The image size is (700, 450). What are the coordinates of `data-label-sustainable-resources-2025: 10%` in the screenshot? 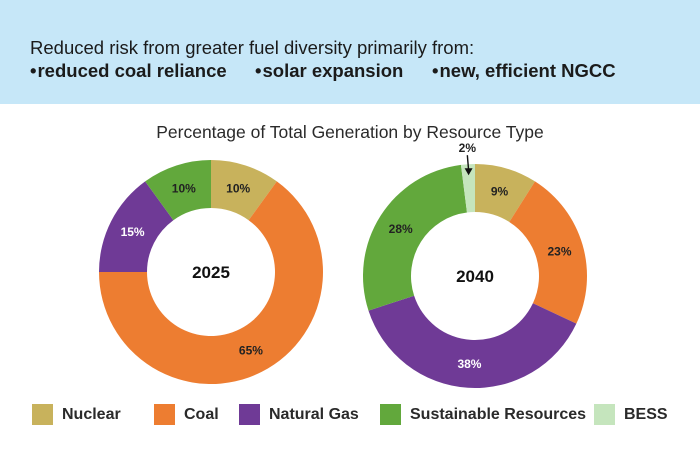 It's located at (184, 188).